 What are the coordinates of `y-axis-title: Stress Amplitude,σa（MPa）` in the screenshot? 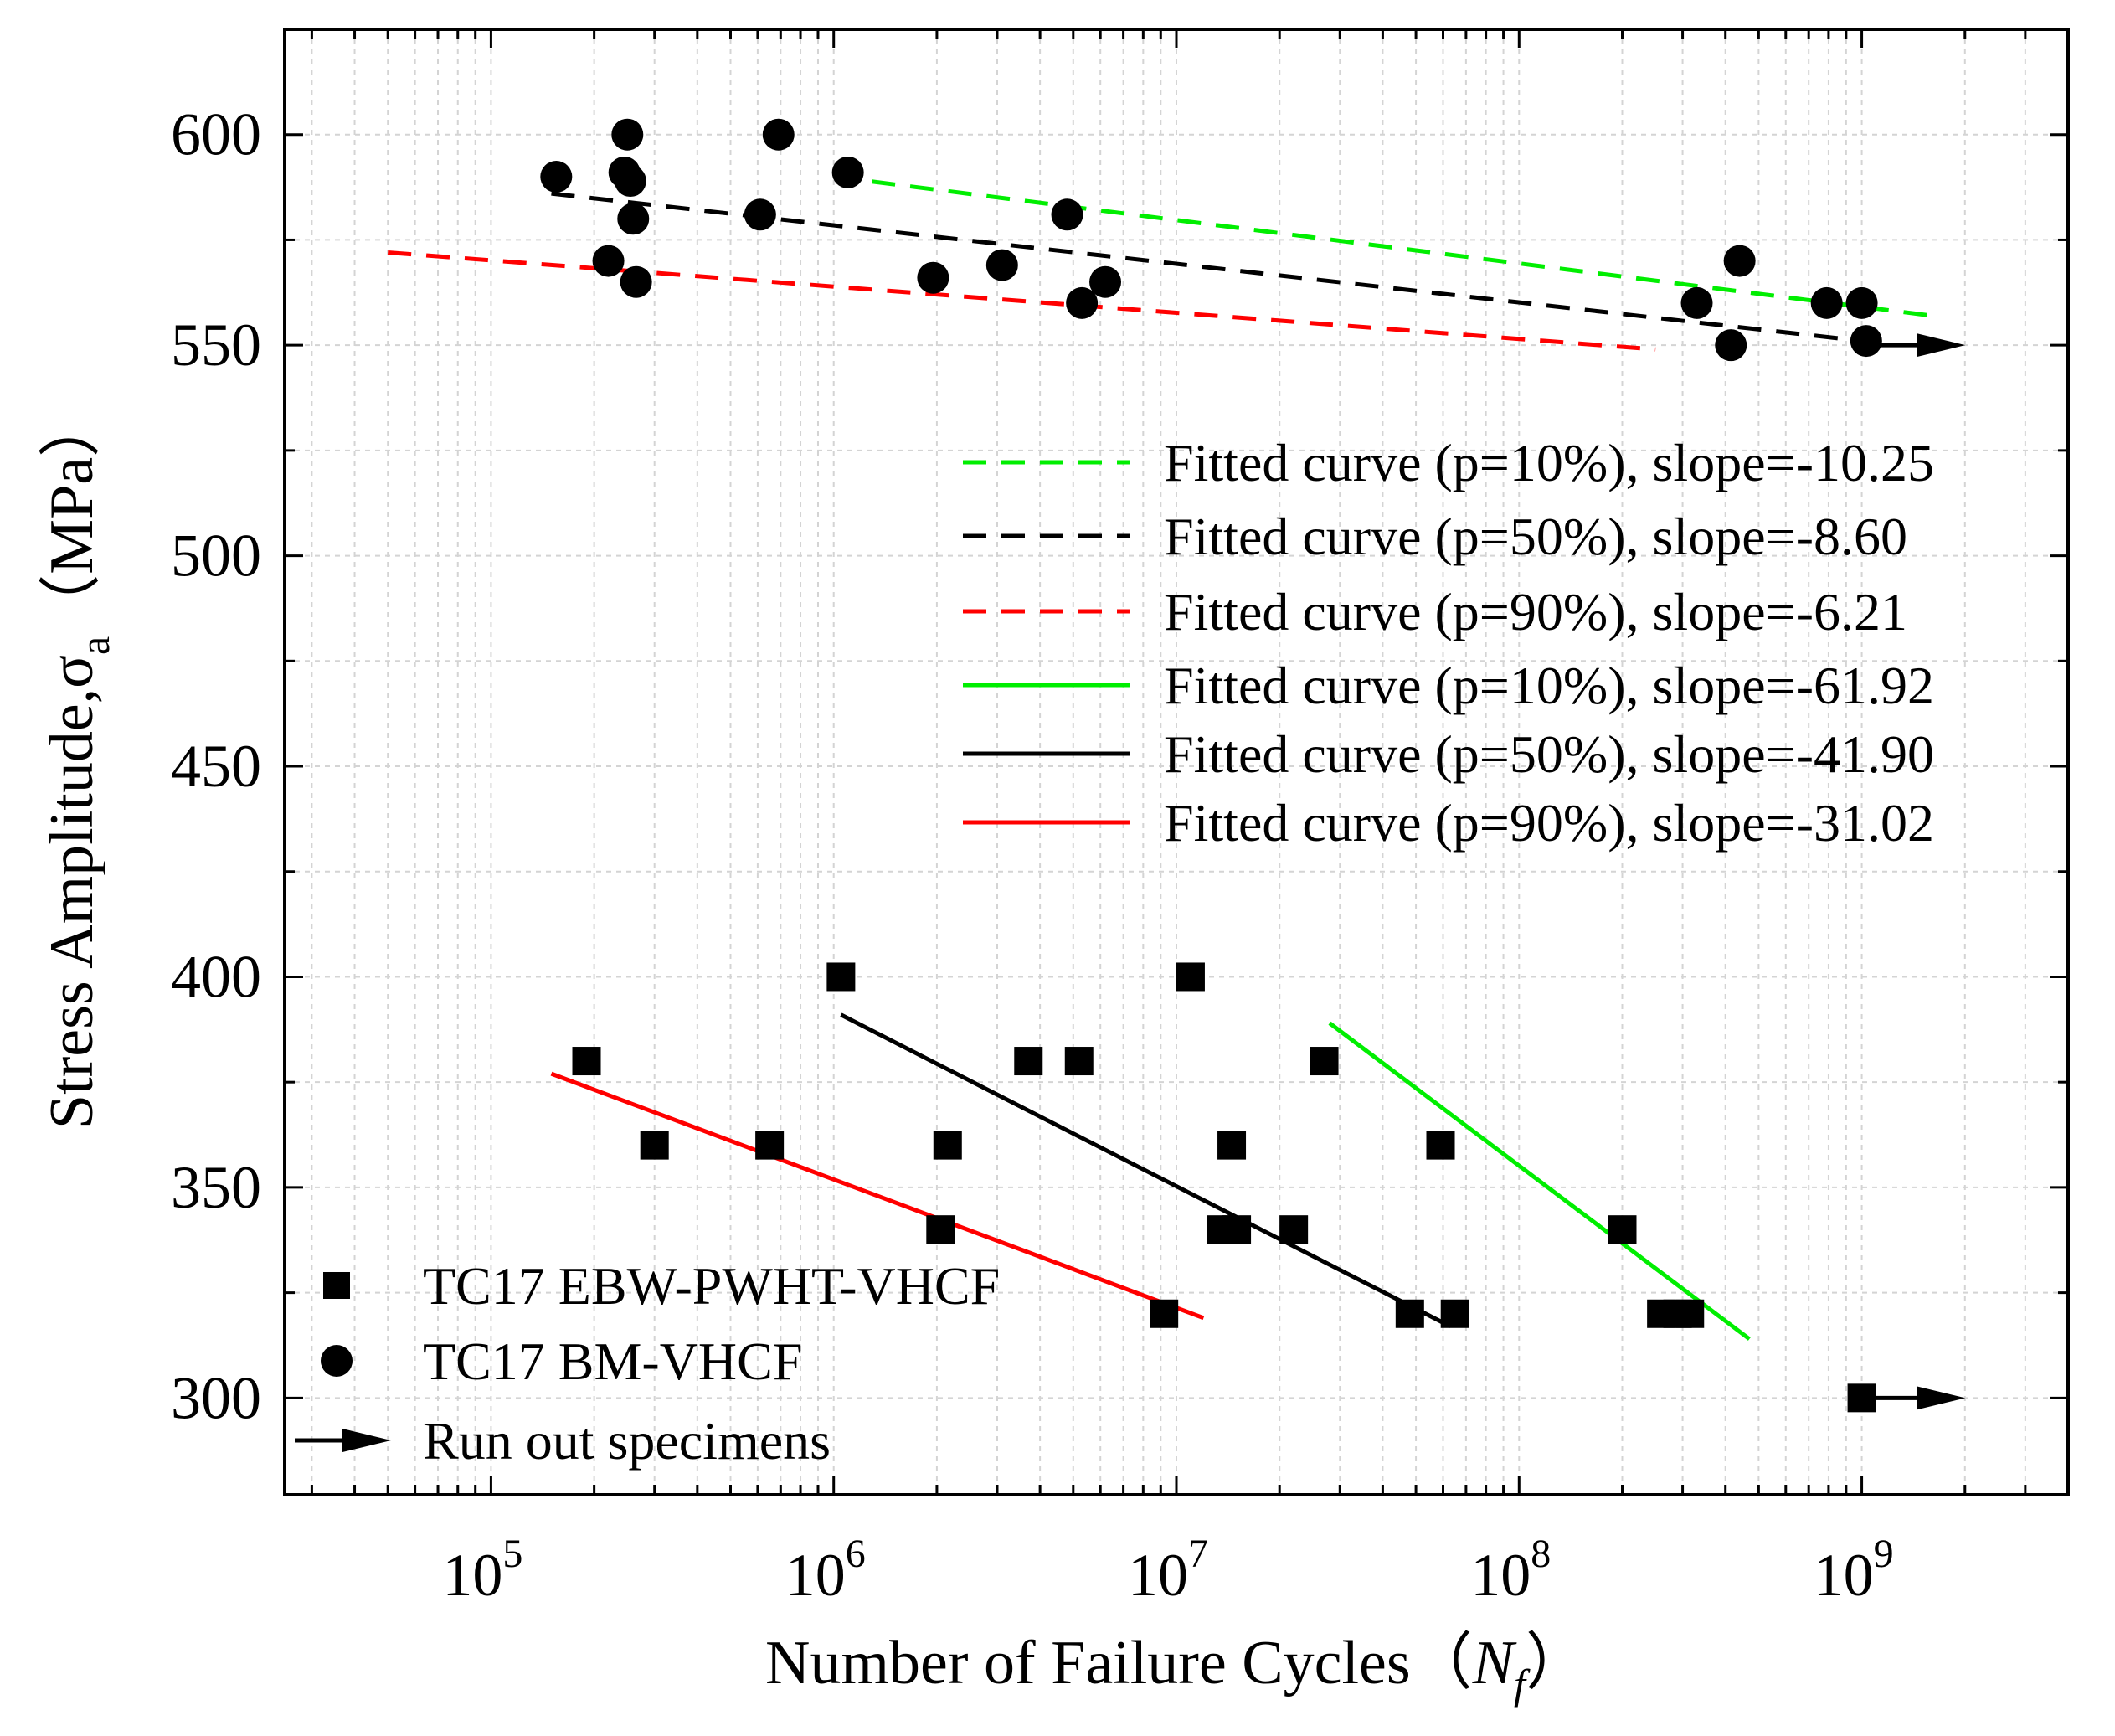 It's located at (78, 762).